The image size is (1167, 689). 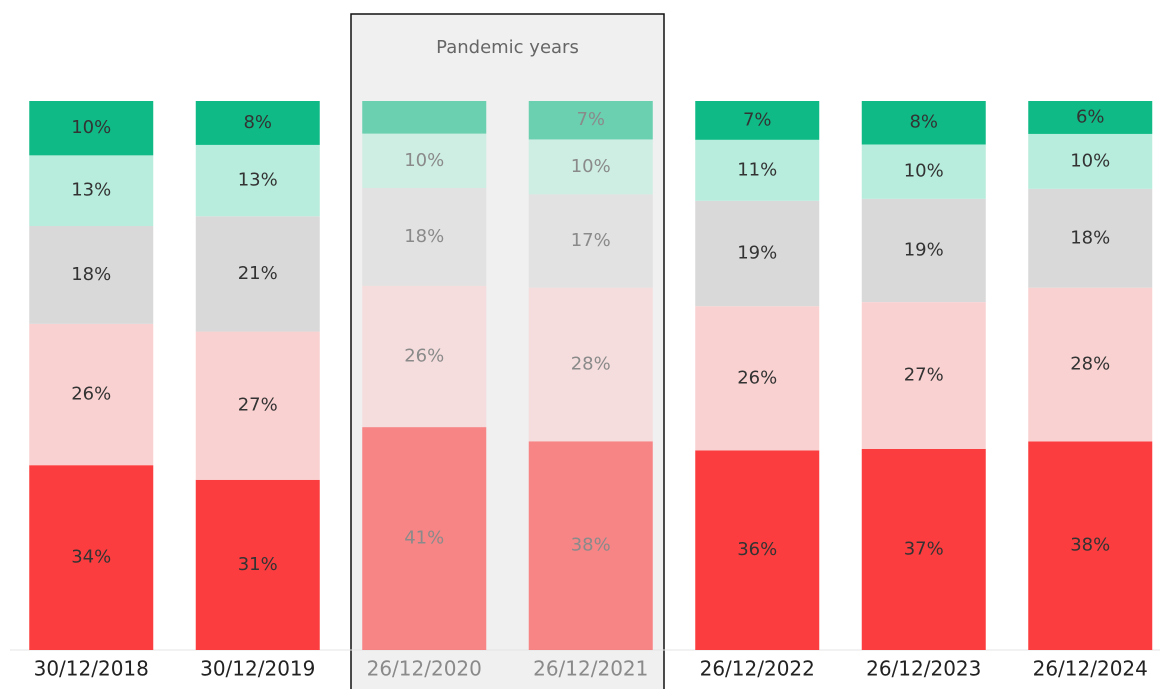 I want to click on x-tick-label: 26/12/2023, so click(x=923, y=669).